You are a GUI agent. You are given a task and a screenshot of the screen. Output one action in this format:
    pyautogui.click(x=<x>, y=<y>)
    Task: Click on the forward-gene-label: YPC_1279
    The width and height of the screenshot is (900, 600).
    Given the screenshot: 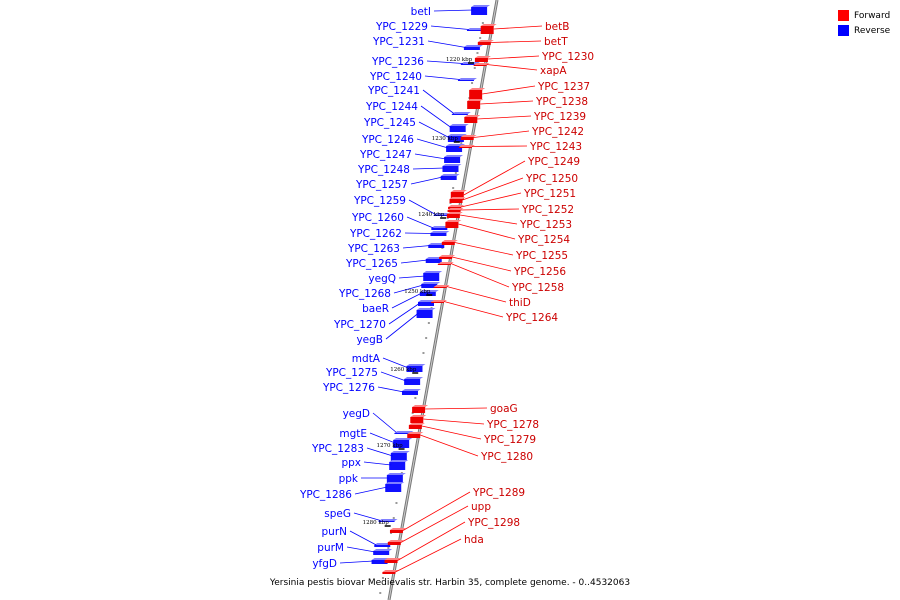 What is the action you would take?
    pyautogui.click(x=509, y=440)
    